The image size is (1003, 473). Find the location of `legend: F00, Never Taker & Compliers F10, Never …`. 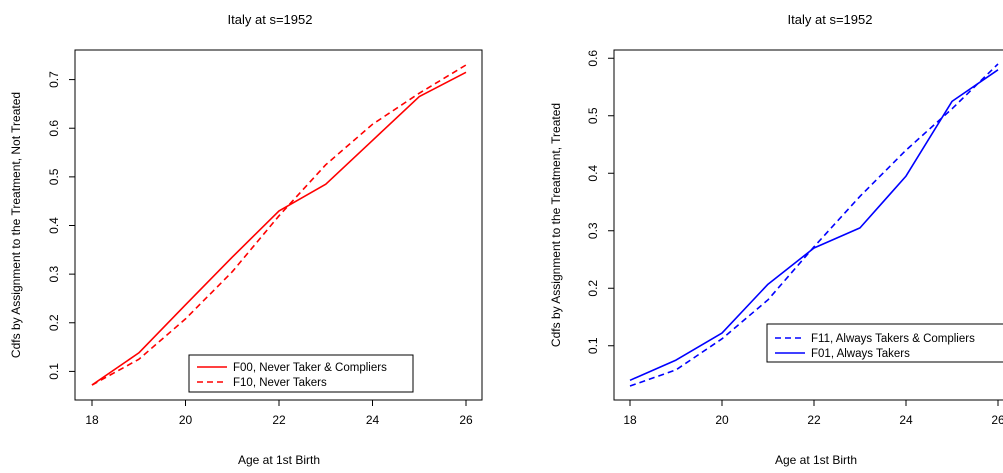

legend: F00, Never Taker & Compliers F10, Never … is located at coordinates (301, 373).